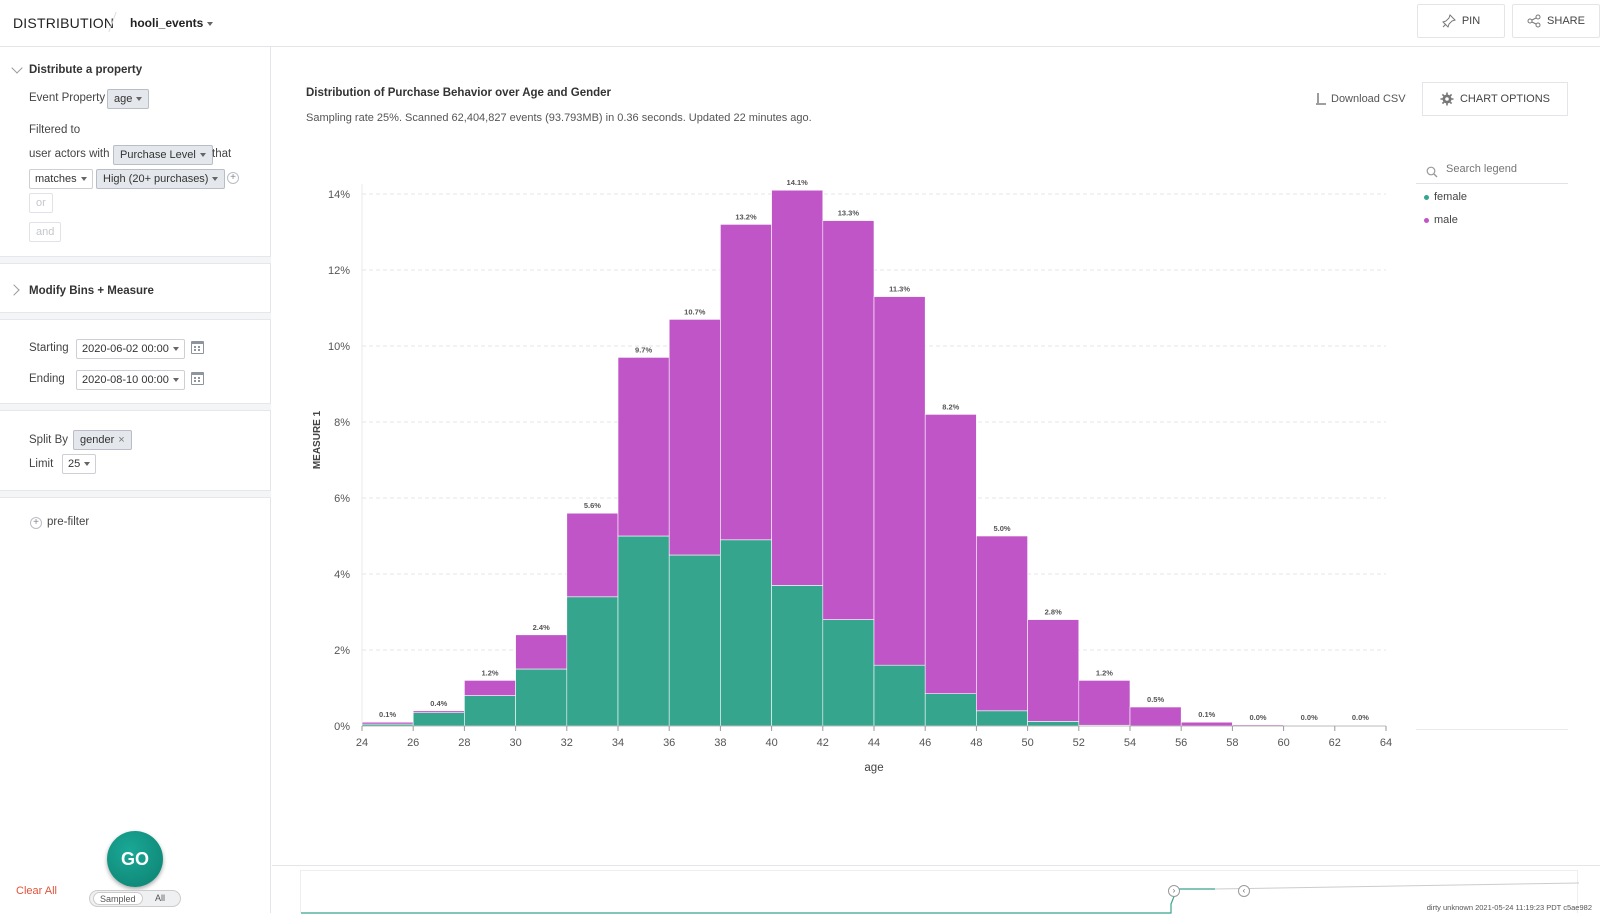 This screenshot has width=1600, height=914. What do you see at coordinates (91, 291) in the screenshot?
I see `section-modify-bins-title: Modify Bins + Measure` at bounding box center [91, 291].